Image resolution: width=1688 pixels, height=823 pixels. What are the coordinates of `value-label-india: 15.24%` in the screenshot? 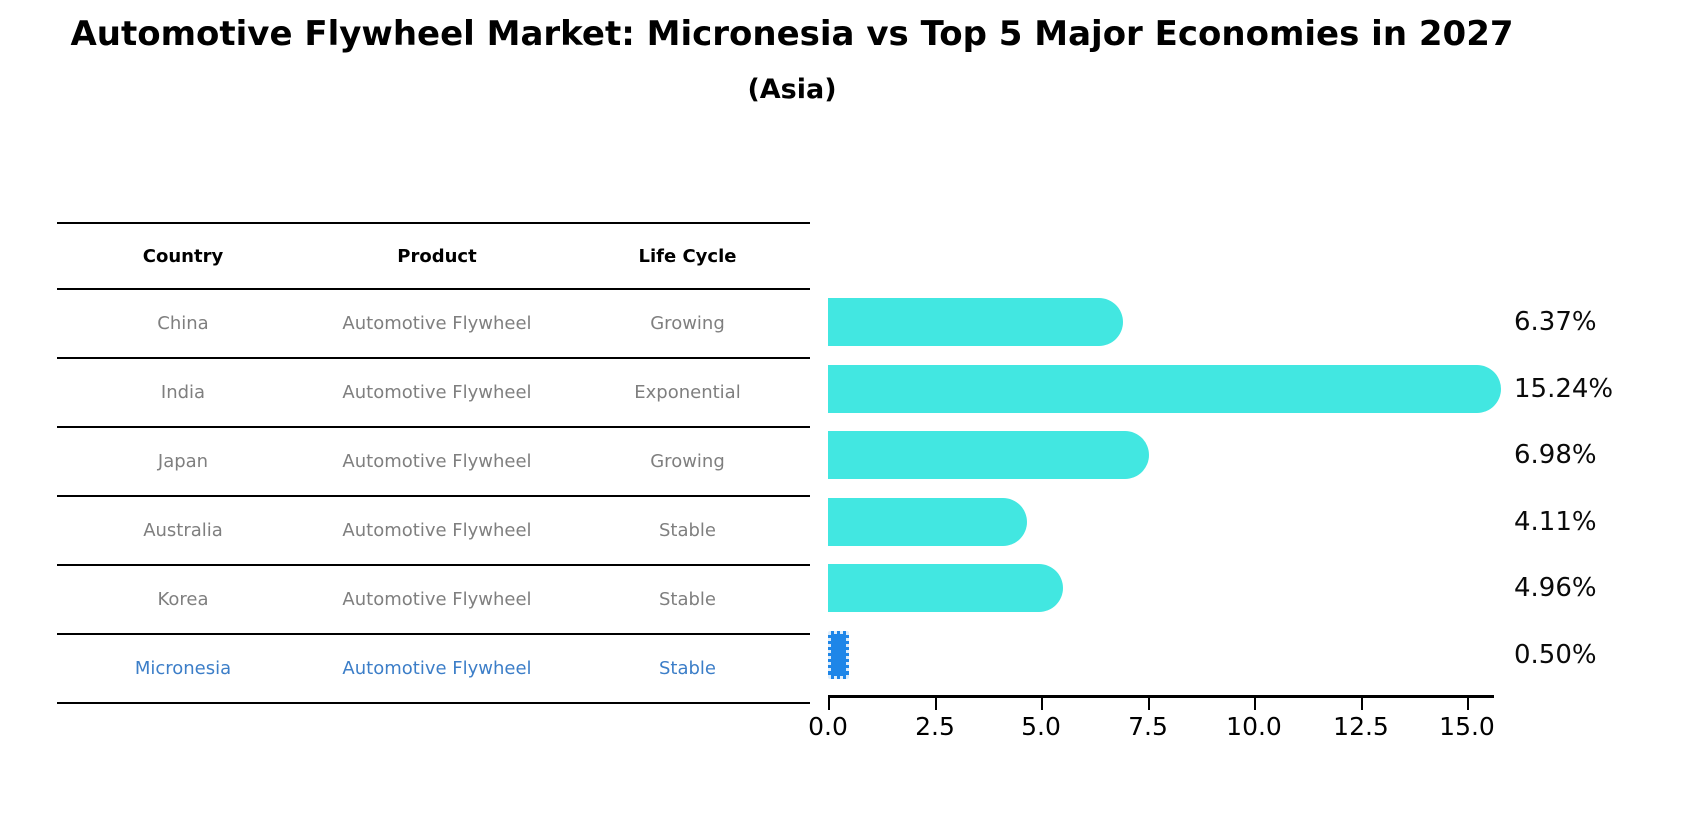 It's located at (1564, 389).